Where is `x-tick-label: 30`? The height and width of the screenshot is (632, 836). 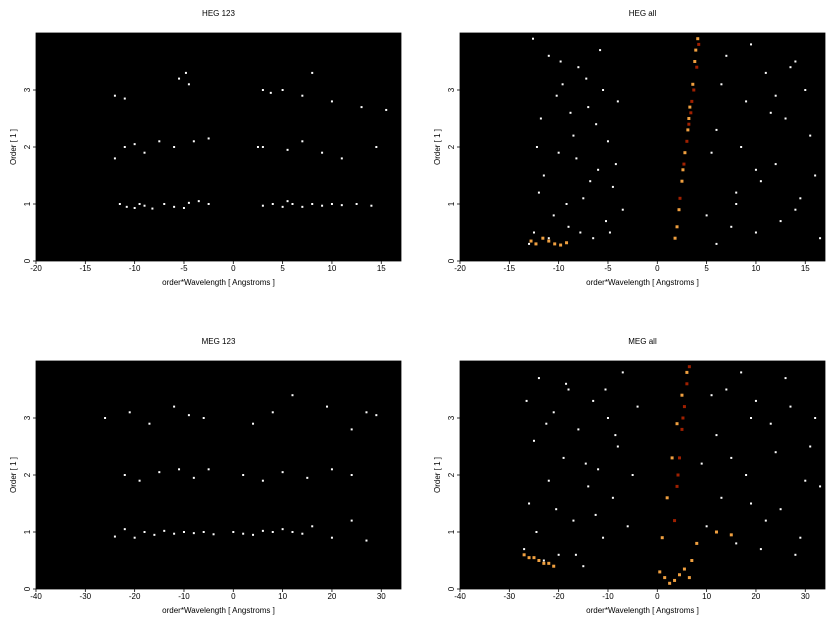
x-tick-label: 30 is located at coordinates (381, 596).